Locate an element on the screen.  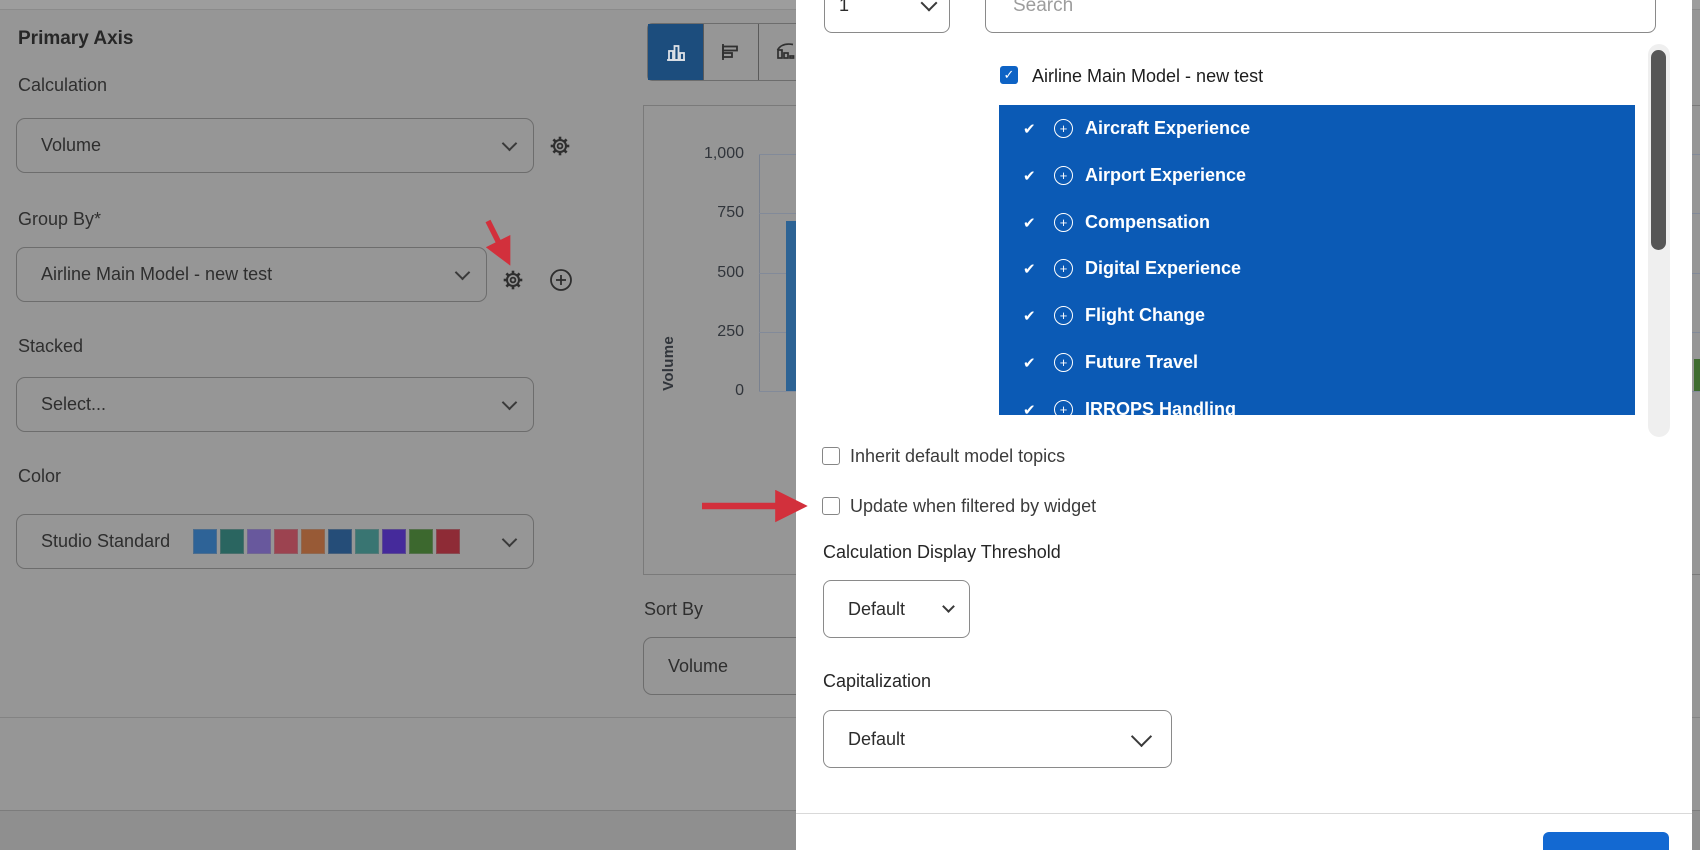
topic-label: Compensation is located at coordinates (1148, 222).